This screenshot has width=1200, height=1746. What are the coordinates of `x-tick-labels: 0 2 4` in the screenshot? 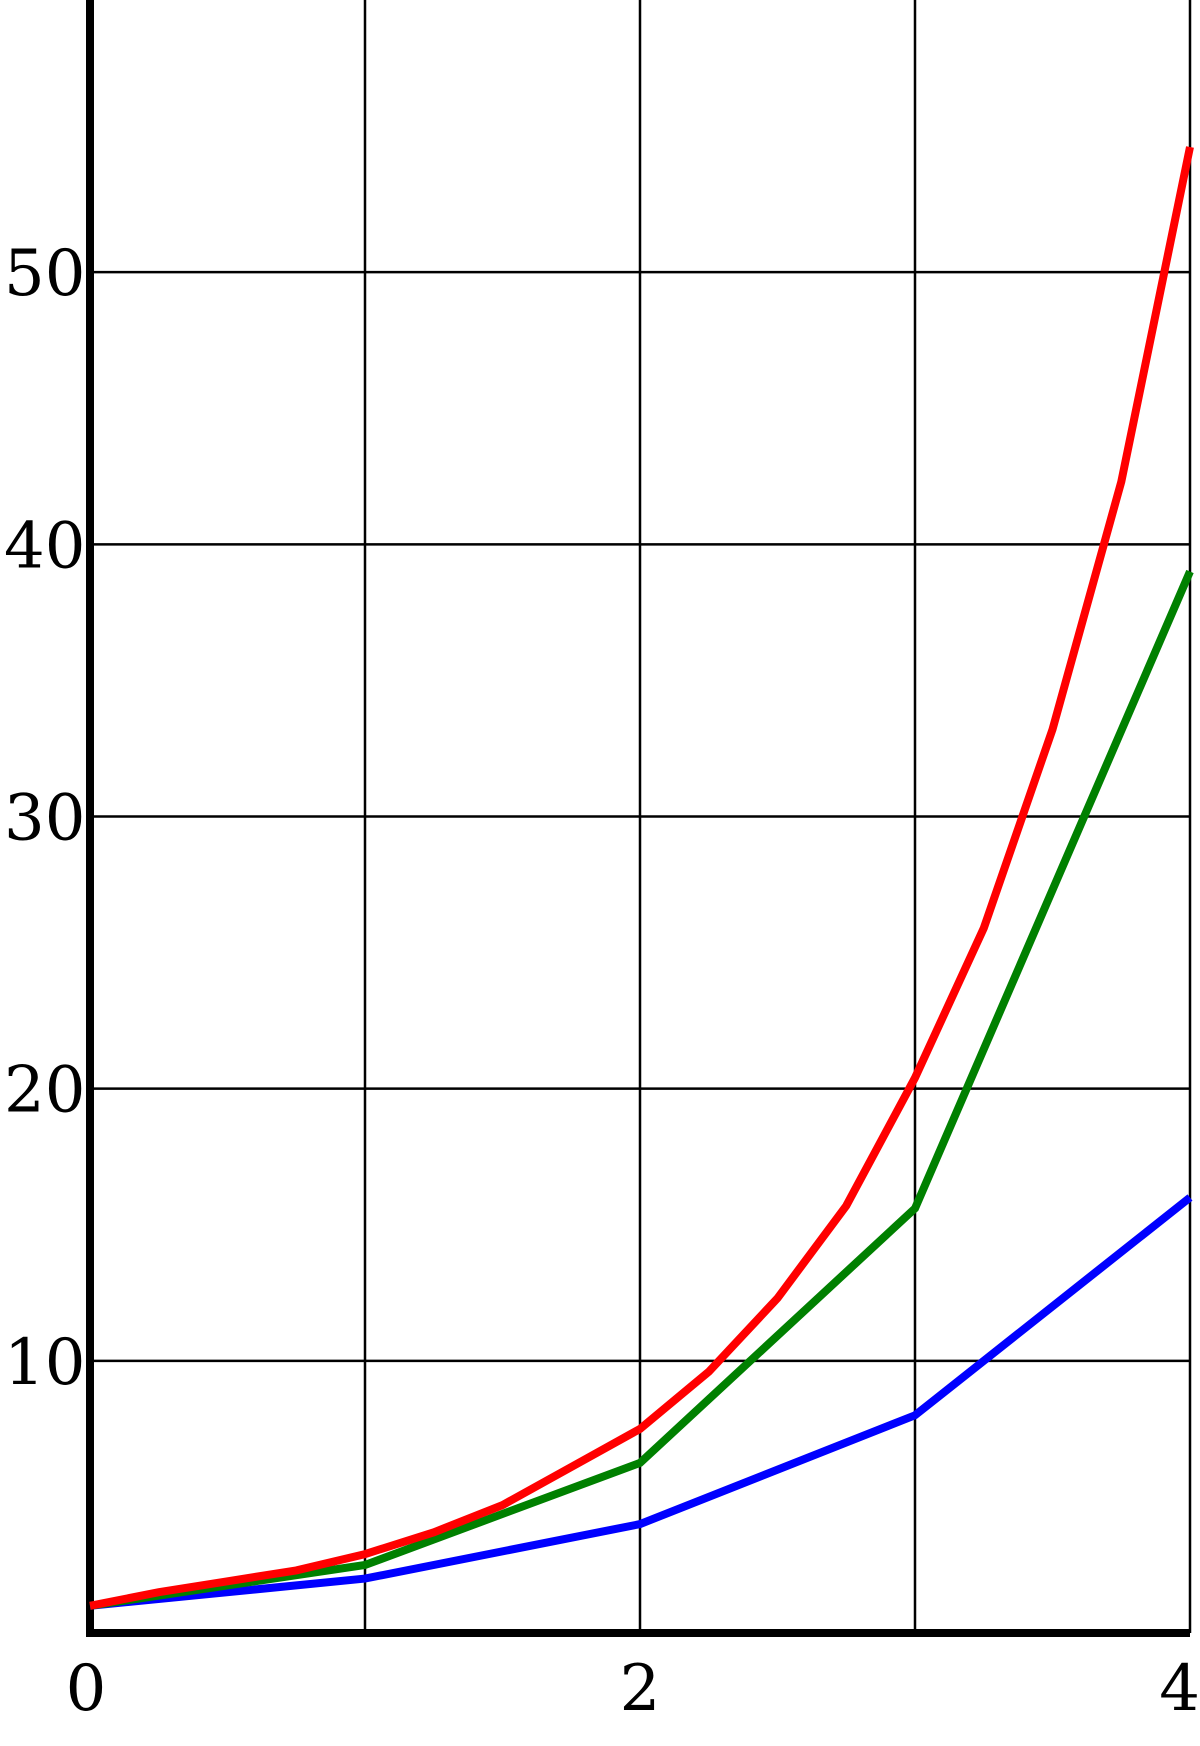 It's located at (633, 1689).